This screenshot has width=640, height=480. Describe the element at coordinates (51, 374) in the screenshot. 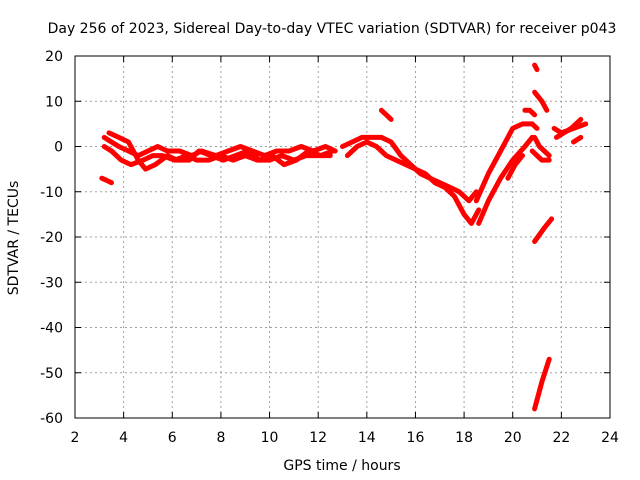

I see `y-tick-label: -50` at that location.